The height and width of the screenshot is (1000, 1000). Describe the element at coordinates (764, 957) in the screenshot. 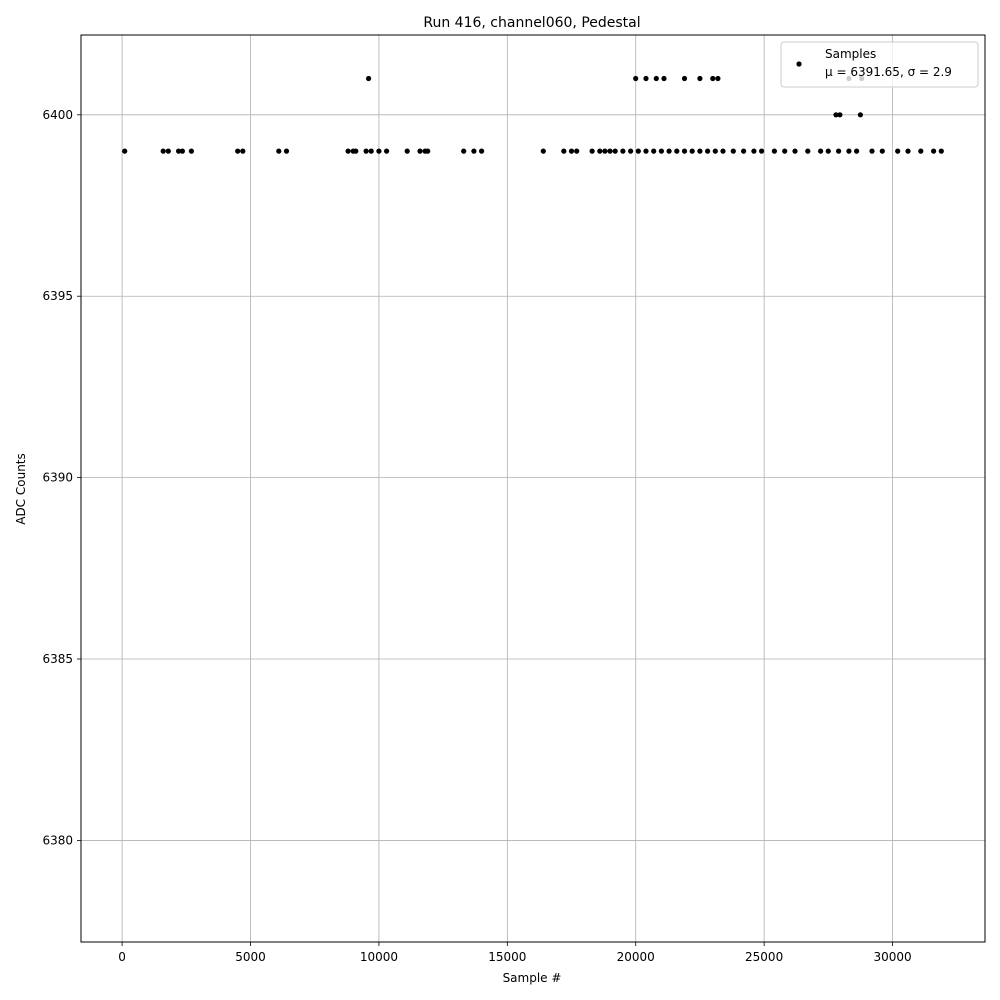

I see `x-tick-label: 25000` at that location.